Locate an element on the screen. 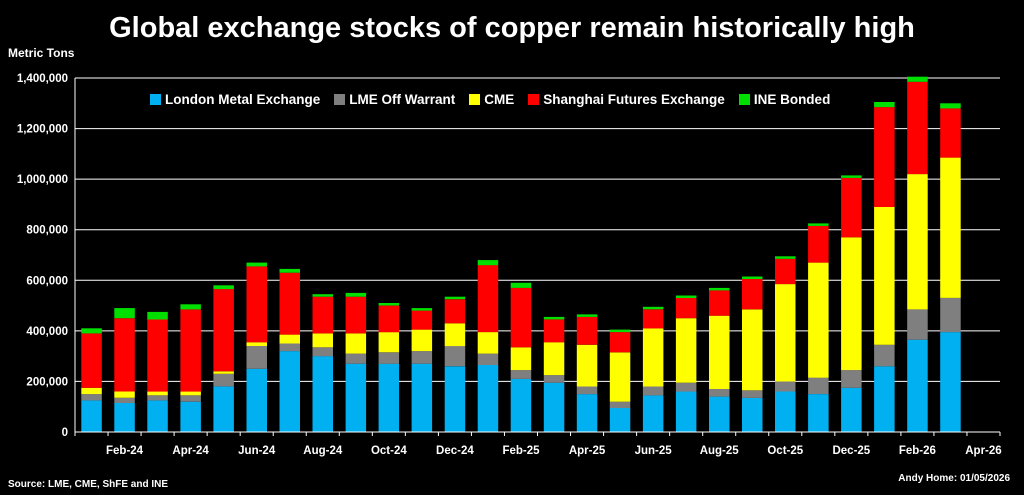 This screenshot has height=495, width=1024. x-tick-label: Jun-25 is located at coordinates (654, 451).